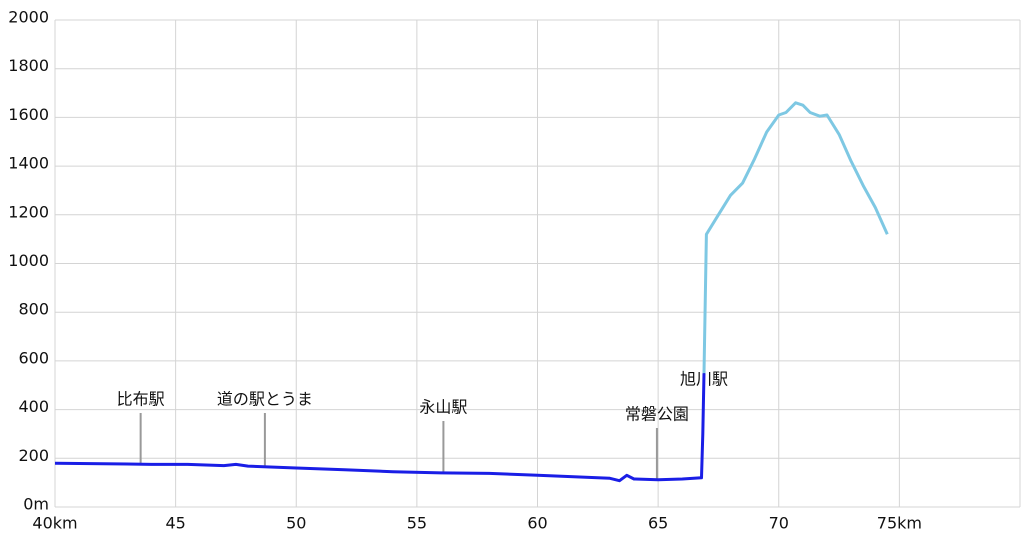  Describe the element at coordinates (296, 523) in the screenshot. I see `x-tick-label: 50` at that location.